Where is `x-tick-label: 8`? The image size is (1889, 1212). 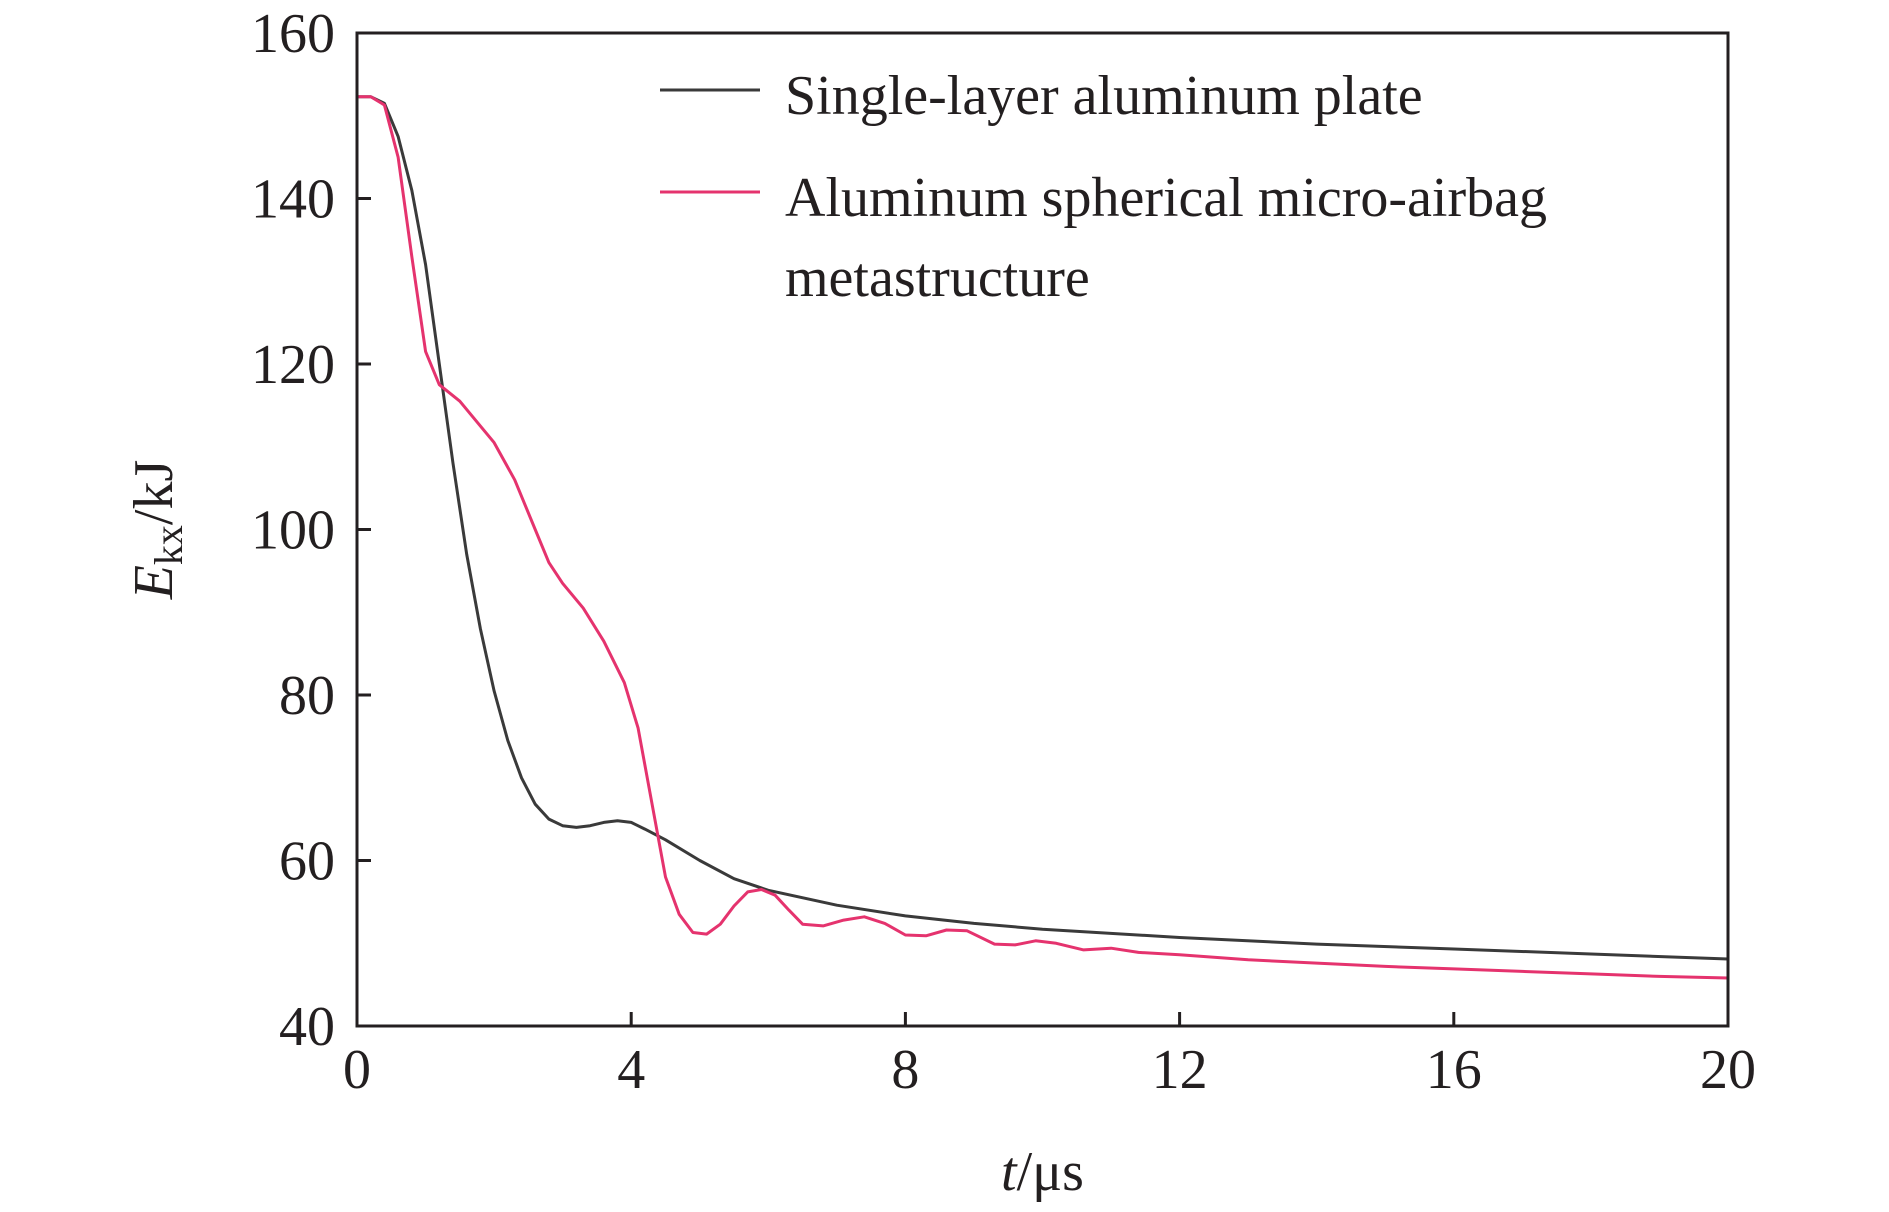
x-tick-label: 8 is located at coordinates (905, 1070).